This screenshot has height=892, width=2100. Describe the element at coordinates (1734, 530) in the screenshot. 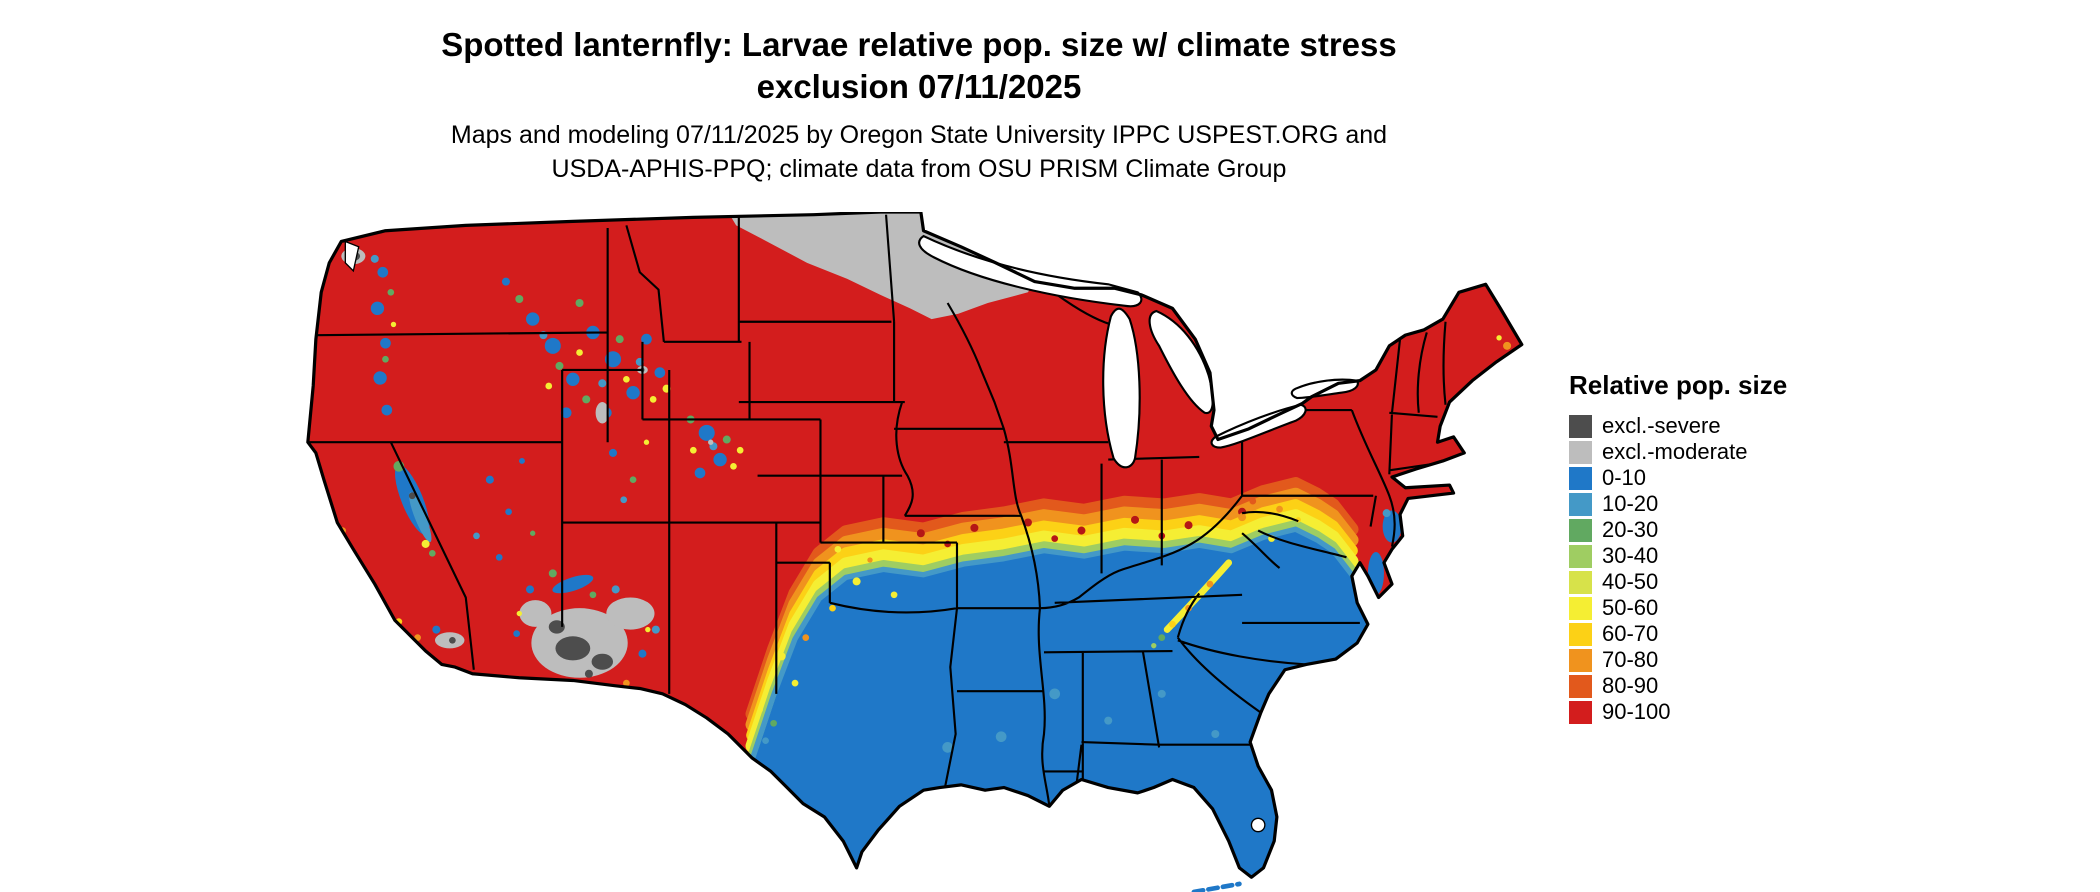

I see `legend-item: 20-30` at that location.